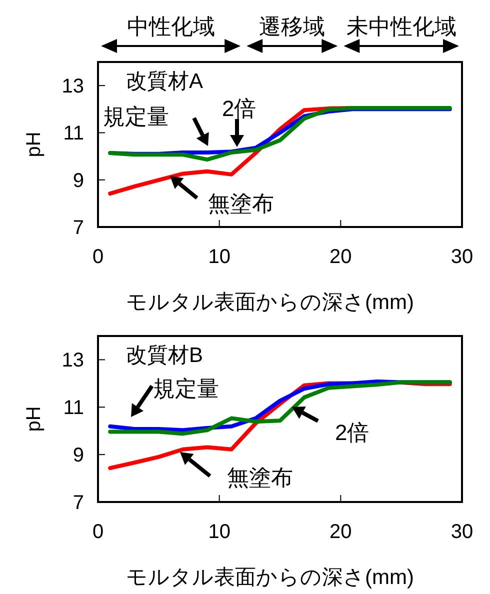 Image resolution: width=490 pixels, height=594 pixels. What do you see at coordinates (401, 26) in the screenshot?
I see `text: 未中性化域` at bounding box center [401, 26].